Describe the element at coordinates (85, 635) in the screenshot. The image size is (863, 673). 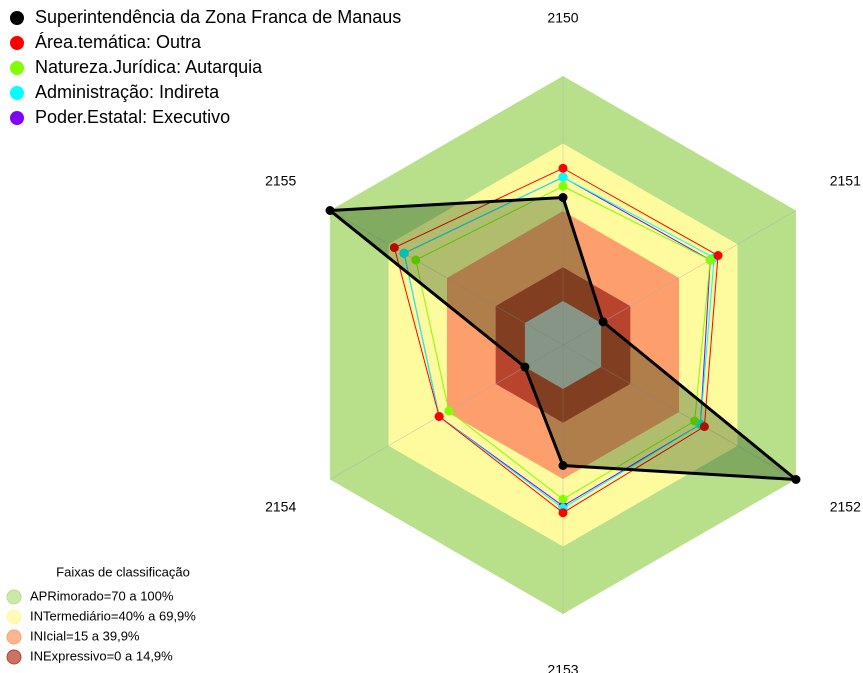
I see `bands-label: INIcial=15 a 39,9%` at that location.